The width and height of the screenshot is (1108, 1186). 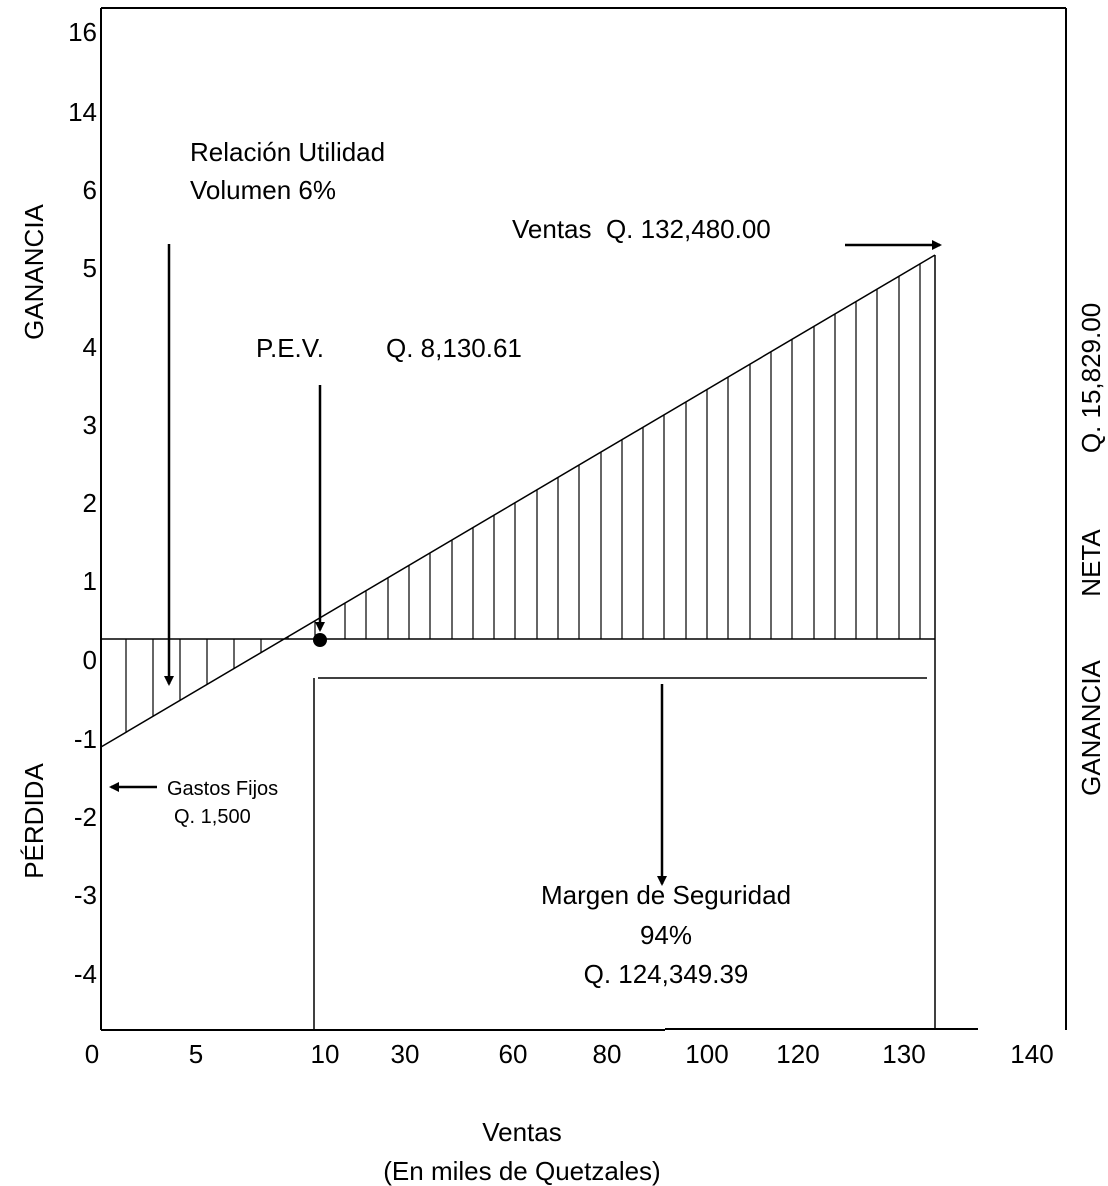 What do you see at coordinates (34, 821) in the screenshot?
I see `y-axis-title-bottom: PÉRDIDA` at bounding box center [34, 821].